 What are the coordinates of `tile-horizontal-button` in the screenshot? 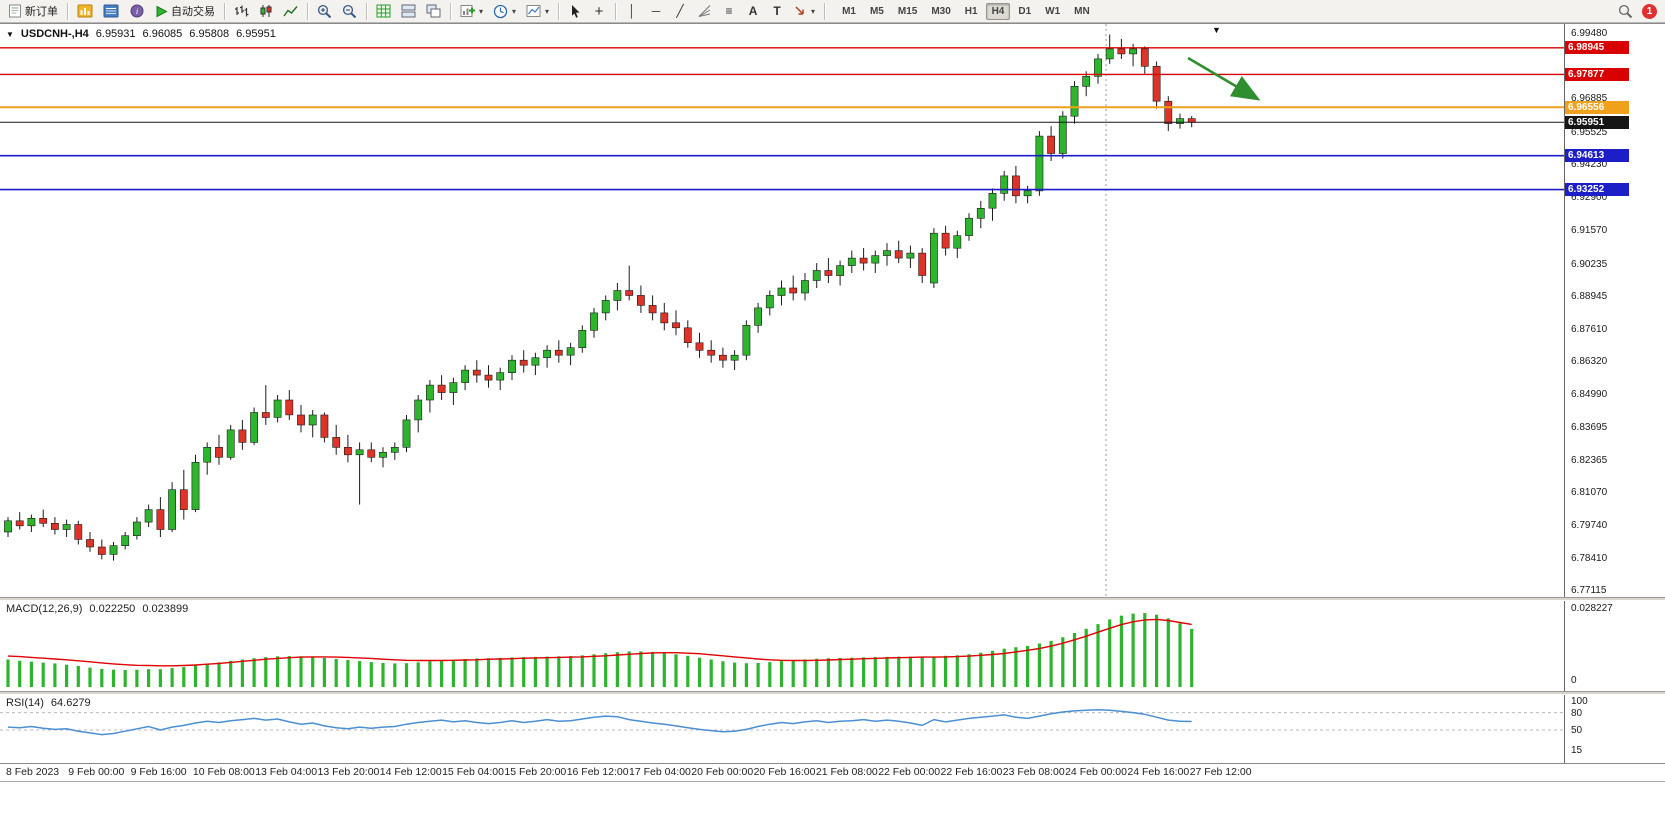 It's located at (408, 11).